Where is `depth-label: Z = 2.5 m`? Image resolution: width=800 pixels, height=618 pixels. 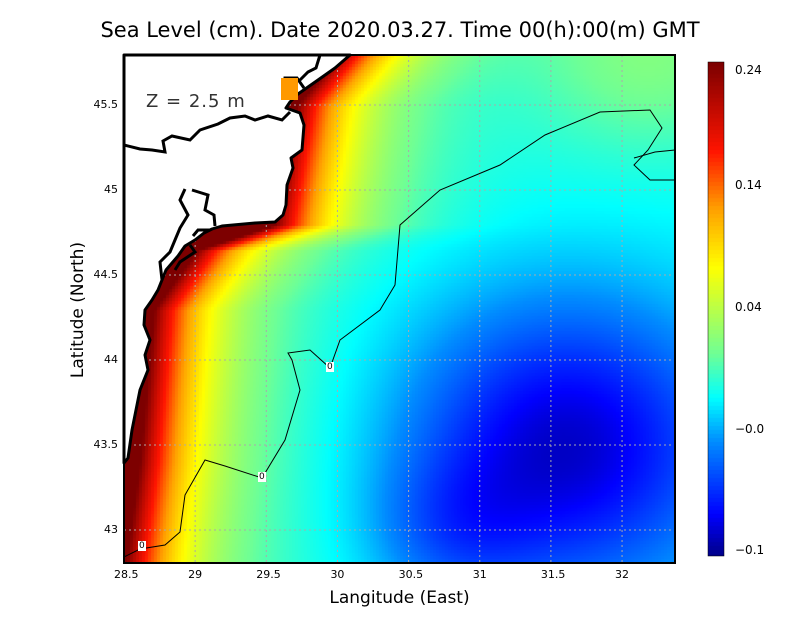 depth-label: Z = 2.5 m is located at coordinates (196, 101).